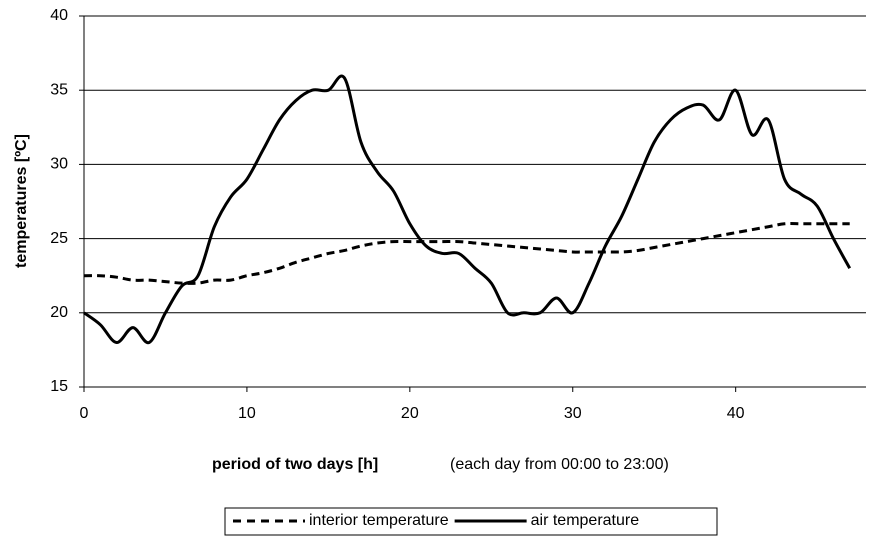 The height and width of the screenshot is (544, 884). What do you see at coordinates (585, 520) in the screenshot?
I see `legend-label: air temperature` at bounding box center [585, 520].